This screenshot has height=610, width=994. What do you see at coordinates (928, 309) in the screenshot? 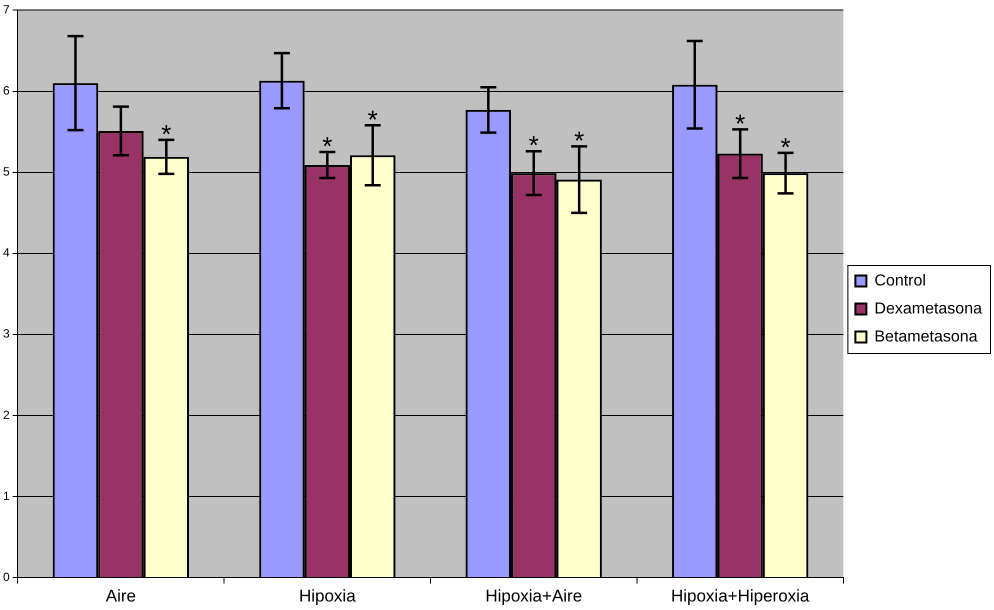
I see `legend-label: Dexametasona` at bounding box center [928, 309].